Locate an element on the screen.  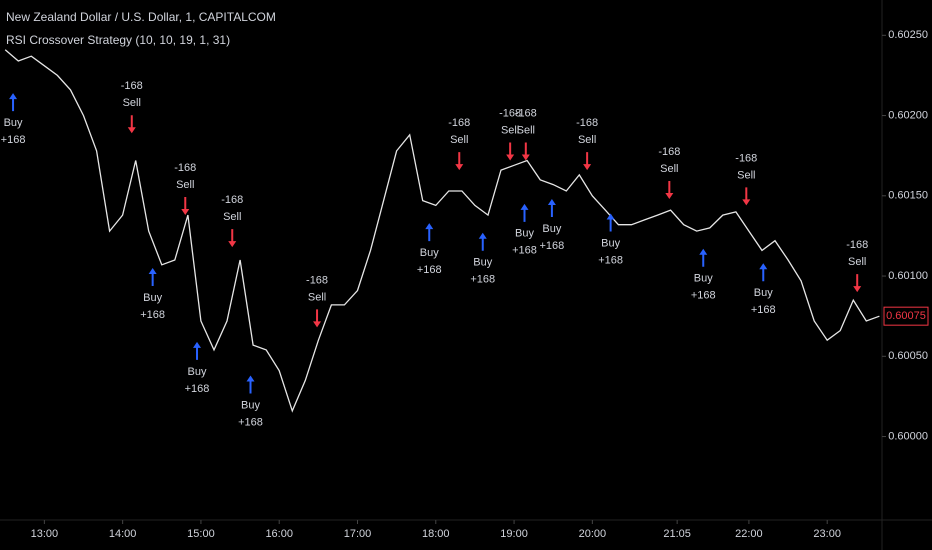
y-tick-label: 0.60050 is located at coordinates (908, 356).